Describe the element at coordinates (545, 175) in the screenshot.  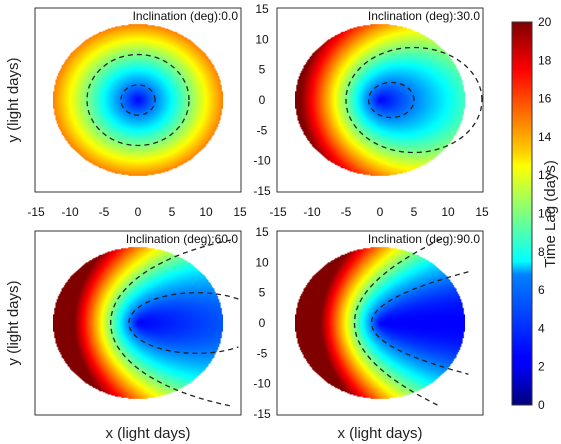
I see `colorbar-tick-label: 12` at that location.